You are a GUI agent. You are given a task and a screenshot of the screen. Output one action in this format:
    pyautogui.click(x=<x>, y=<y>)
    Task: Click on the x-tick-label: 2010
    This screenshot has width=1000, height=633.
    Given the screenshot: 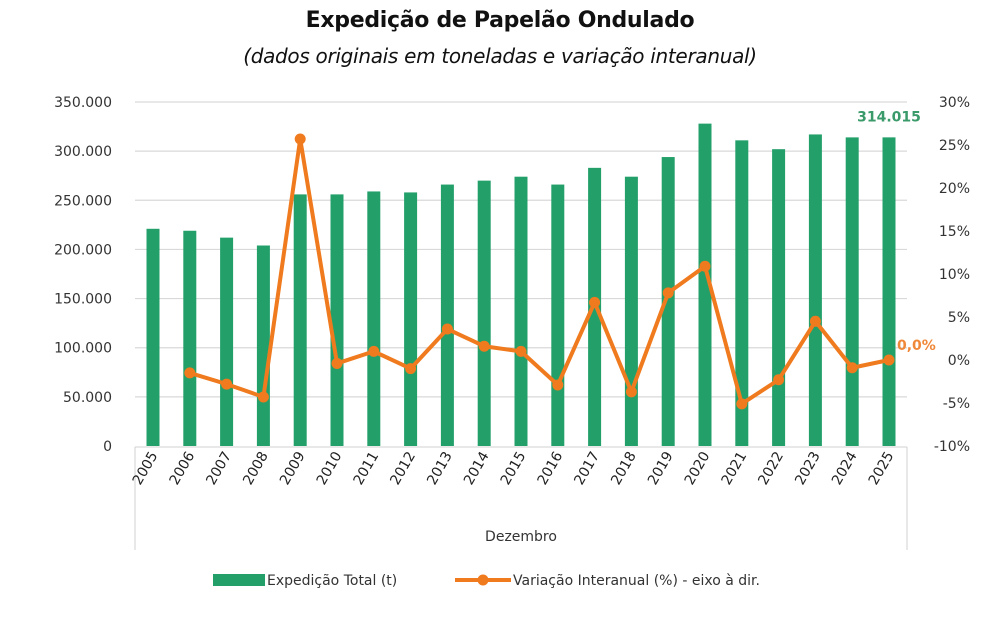 What is the action you would take?
    pyautogui.click(x=330, y=468)
    